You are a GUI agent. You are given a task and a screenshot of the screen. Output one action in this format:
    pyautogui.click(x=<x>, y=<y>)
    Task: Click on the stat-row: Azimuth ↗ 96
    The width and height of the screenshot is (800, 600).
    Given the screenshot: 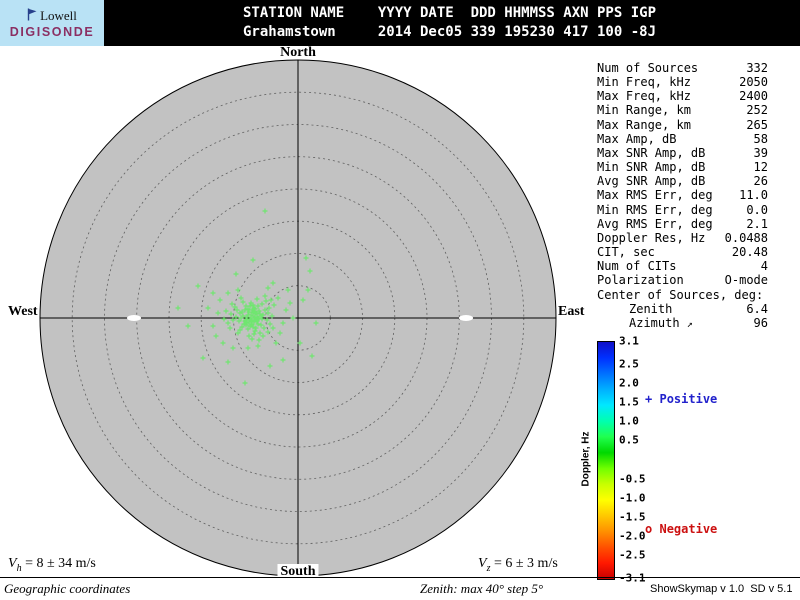 What is the action you would take?
    pyautogui.click(x=682, y=324)
    